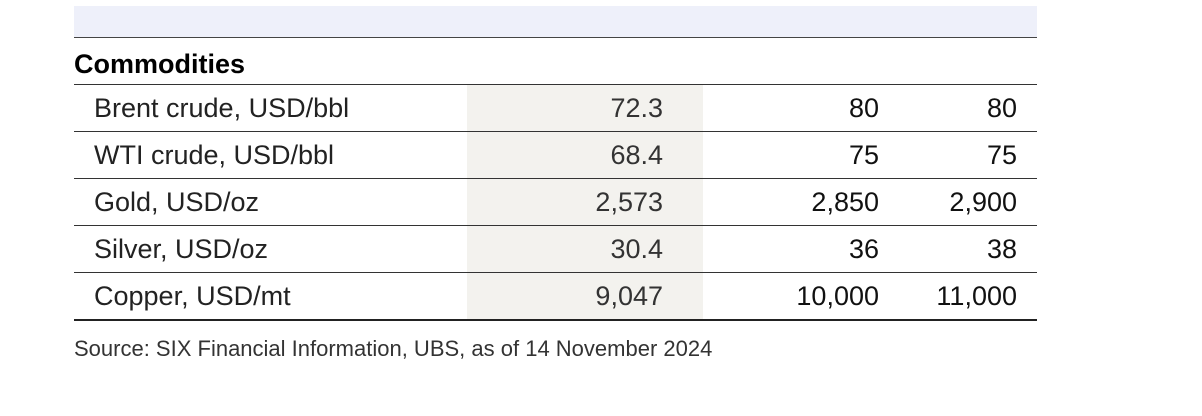  Describe the element at coordinates (968, 296) in the screenshot. I see `forecast-value-2: 11,000` at that location.